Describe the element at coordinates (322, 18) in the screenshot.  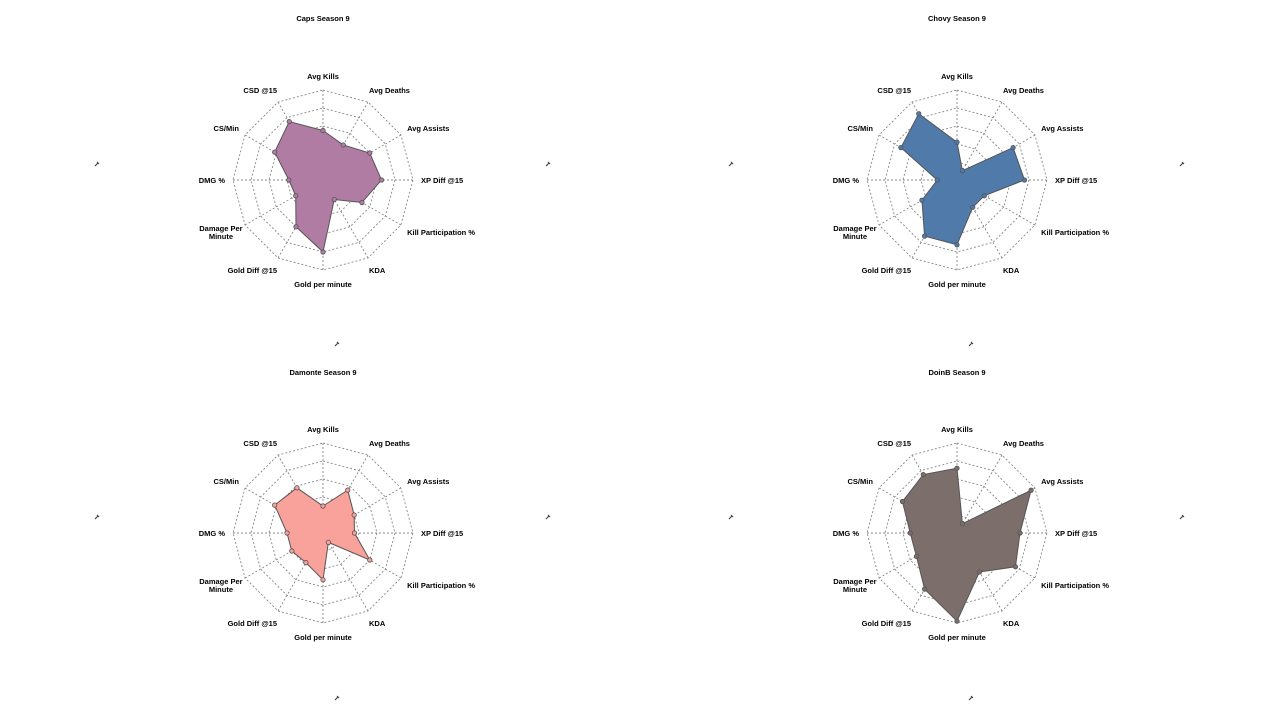
I see `chart-title: Caps Season 9` at that location.